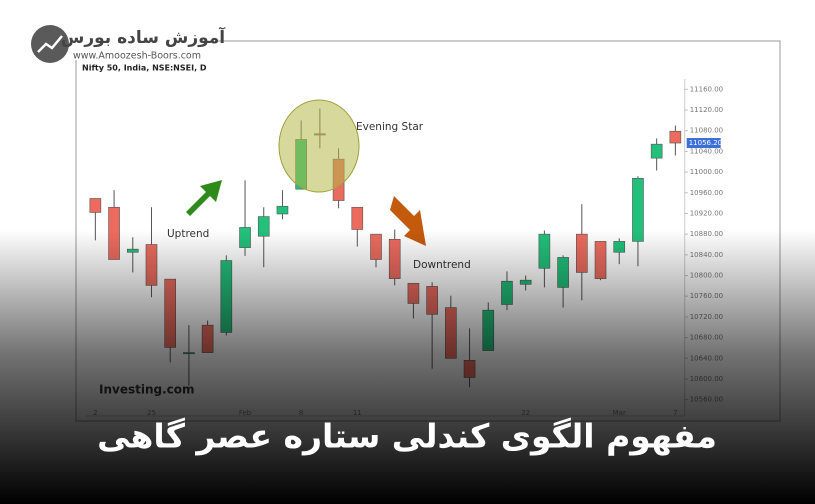 This screenshot has height=504, width=815. Describe the element at coordinates (706, 110) in the screenshot. I see `y-tick-label: 11120.00` at that location.